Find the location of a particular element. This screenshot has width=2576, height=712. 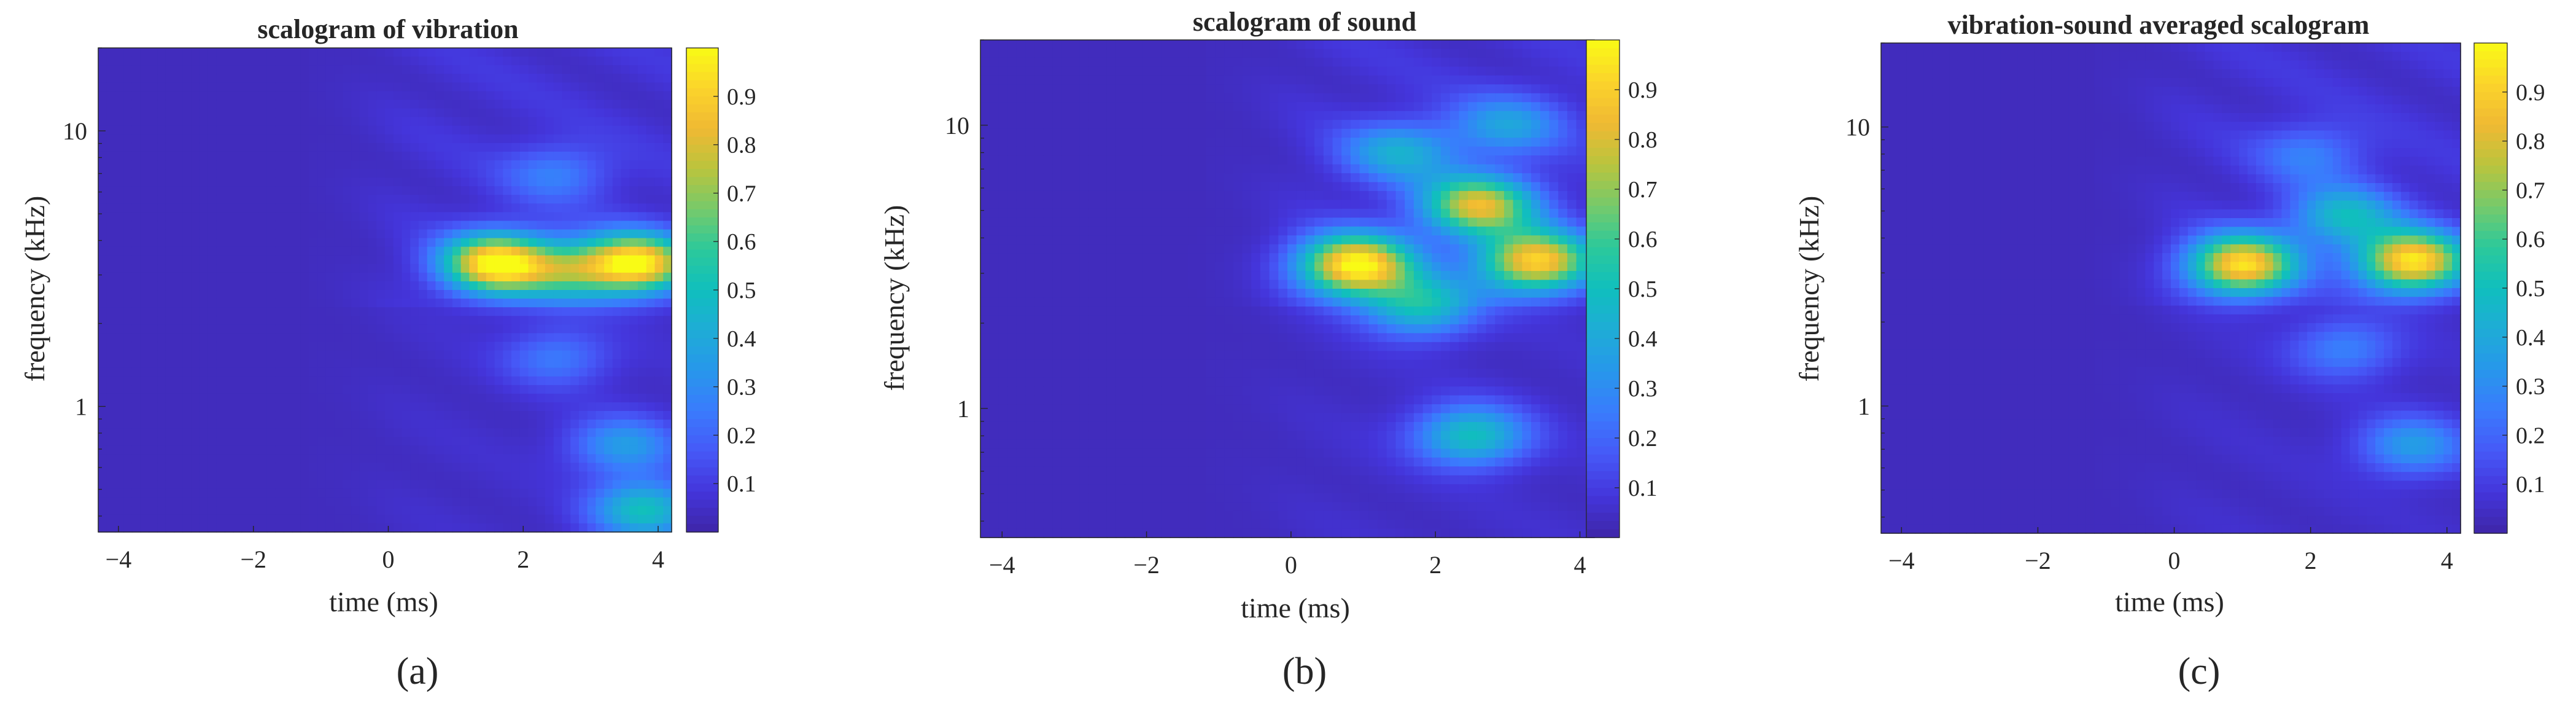

colorbar-segment is located at coordinates (702, 496).